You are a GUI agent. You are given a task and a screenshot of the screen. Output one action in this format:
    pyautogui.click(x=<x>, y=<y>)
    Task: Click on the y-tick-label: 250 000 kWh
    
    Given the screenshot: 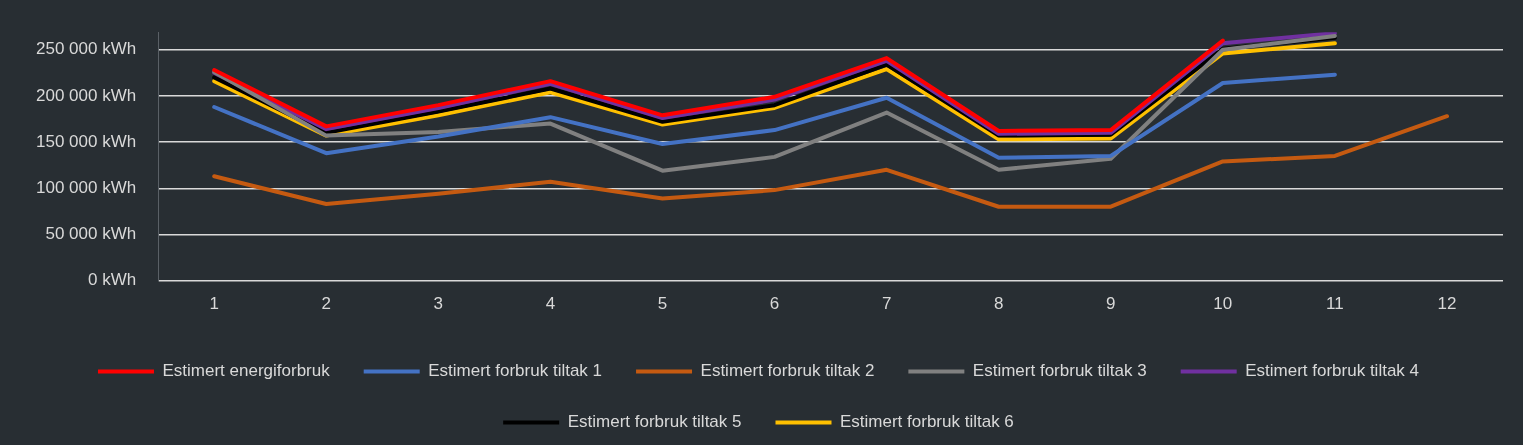 What is the action you would take?
    pyautogui.click(x=86, y=49)
    